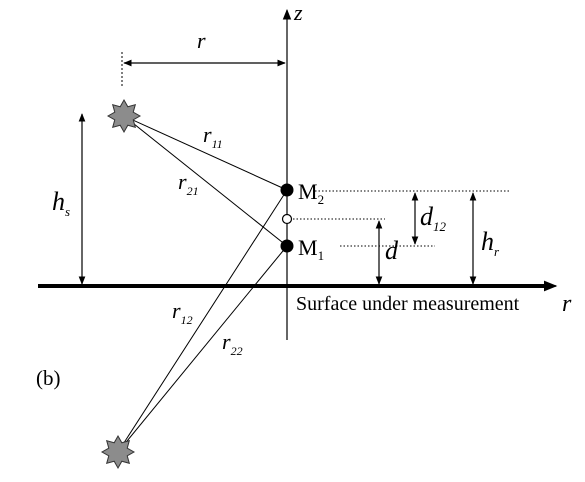 Image resolution: width=585 pixels, height=482 pixels. I want to click on m2-label: M2, so click(311, 193).